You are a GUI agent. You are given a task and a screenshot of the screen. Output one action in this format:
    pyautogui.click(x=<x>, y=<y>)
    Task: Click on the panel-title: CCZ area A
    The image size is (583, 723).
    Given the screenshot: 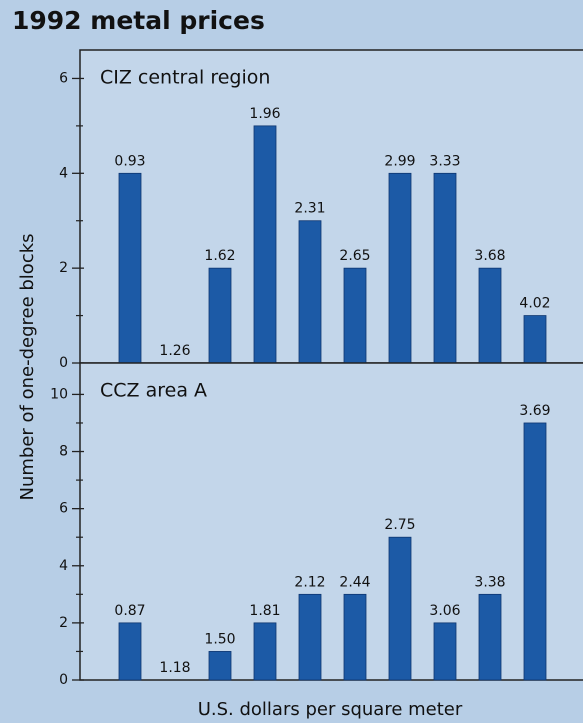 What is the action you would take?
    pyautogui.click(x=153, y=391)
    